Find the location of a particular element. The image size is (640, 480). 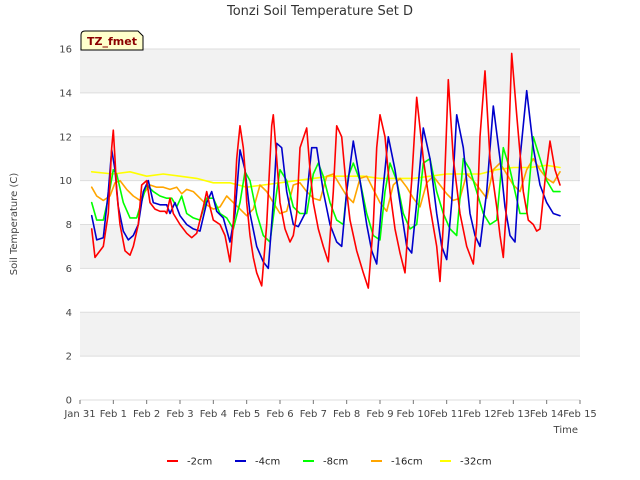

y-tick-label: 16 is located at coordinates (65, 50).